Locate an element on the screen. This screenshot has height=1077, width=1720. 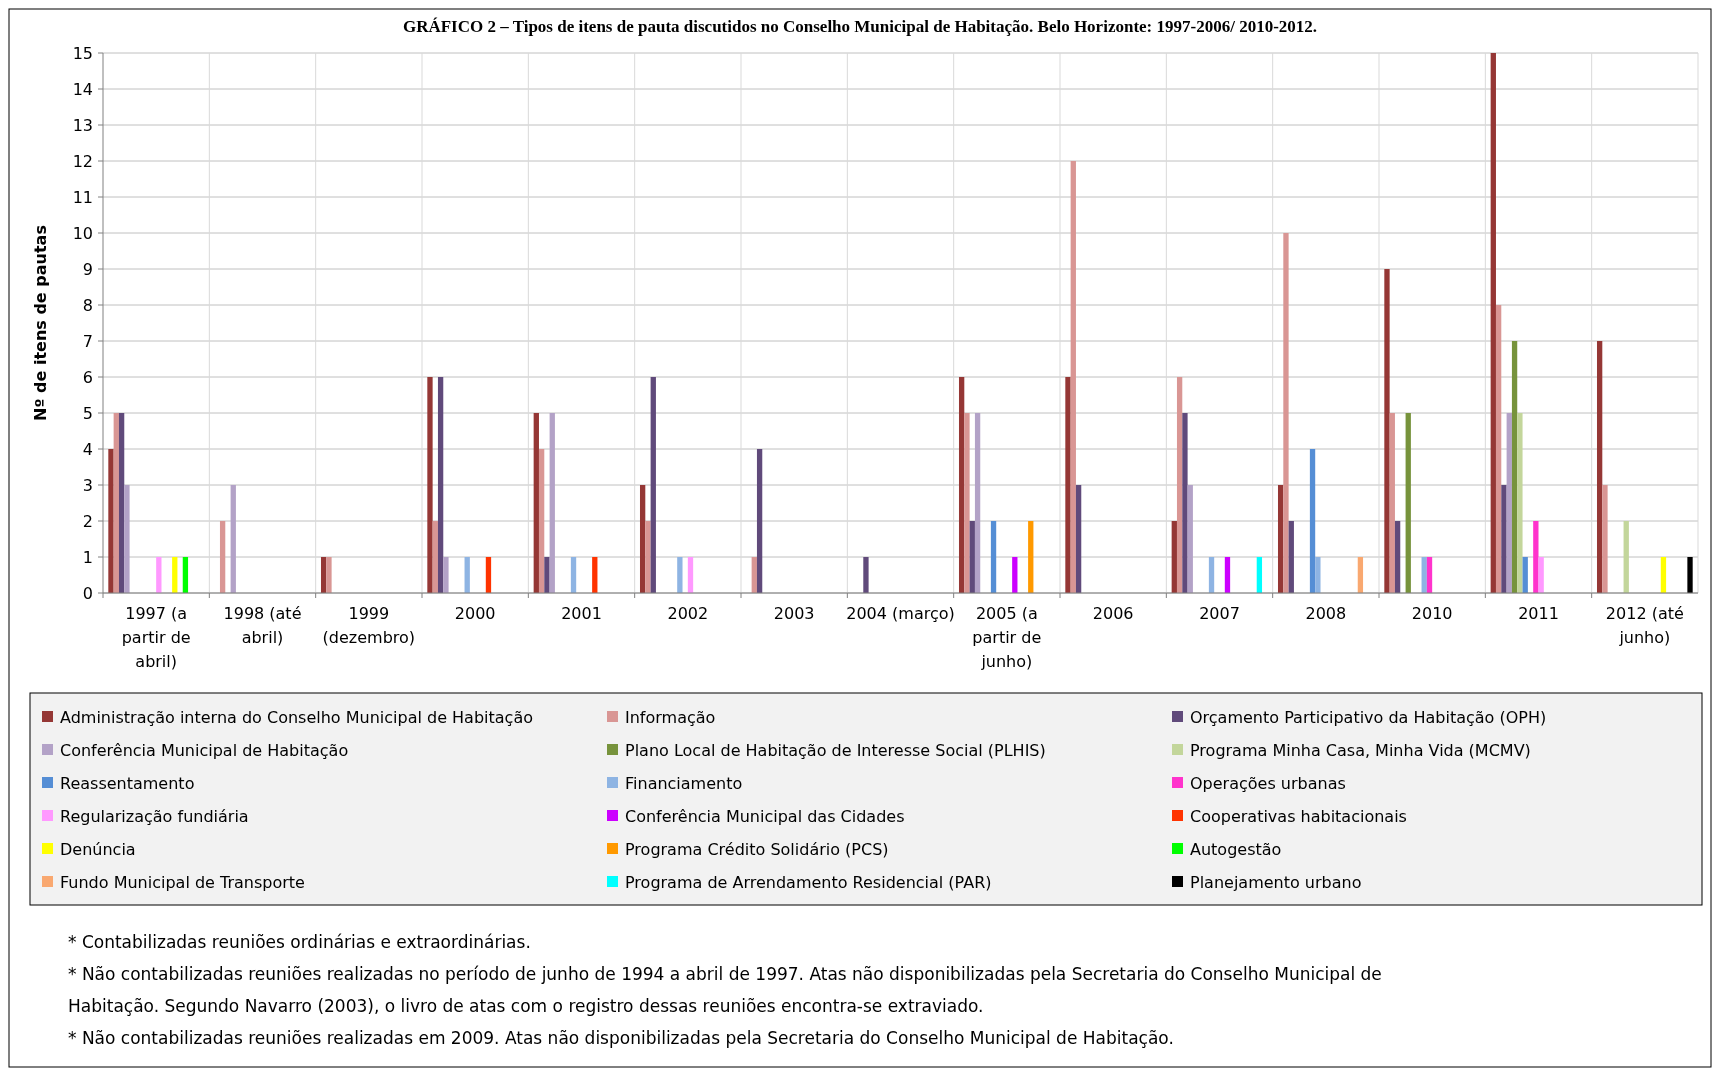
y-tick-label: 8 is located at coordinates (87, 305).